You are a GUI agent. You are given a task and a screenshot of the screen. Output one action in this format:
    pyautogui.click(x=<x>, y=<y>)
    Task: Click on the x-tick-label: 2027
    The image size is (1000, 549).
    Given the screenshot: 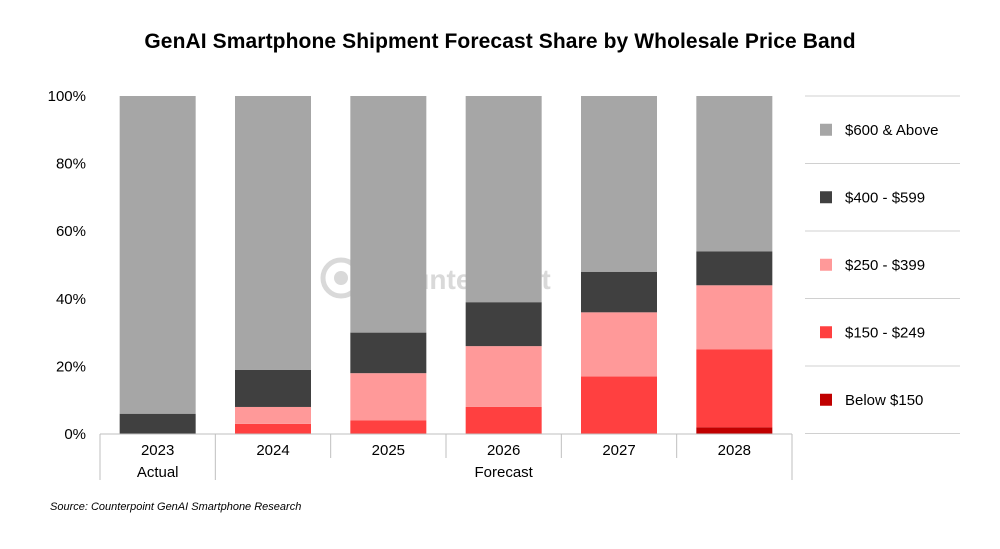 What is the action you would take?
    pyautogui.click(x=618, y=450)
    